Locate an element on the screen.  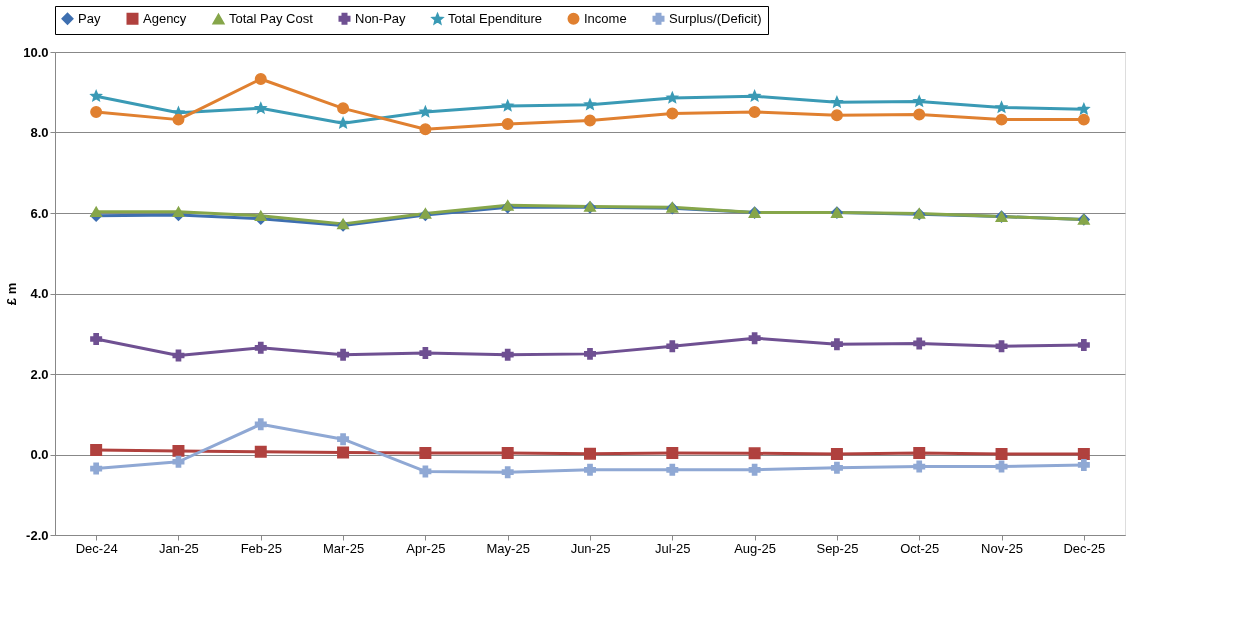
x-tick-label: Jul-25 is located at coordinates (673, 548).